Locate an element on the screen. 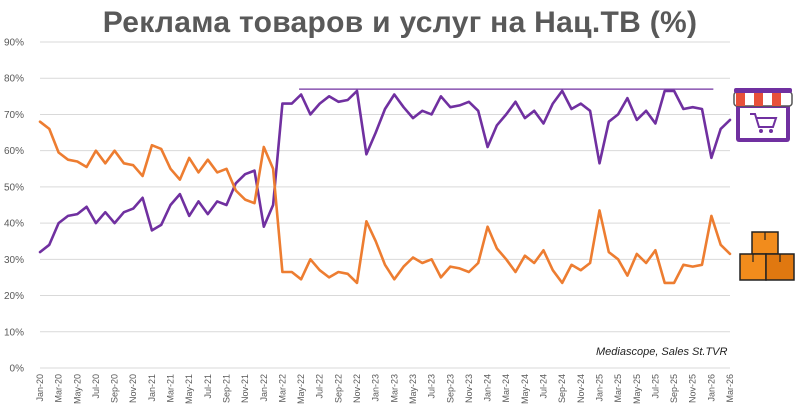 The image size is (800, 416). x-tick-label: Jul-22 is located at coordinates (320, 386).